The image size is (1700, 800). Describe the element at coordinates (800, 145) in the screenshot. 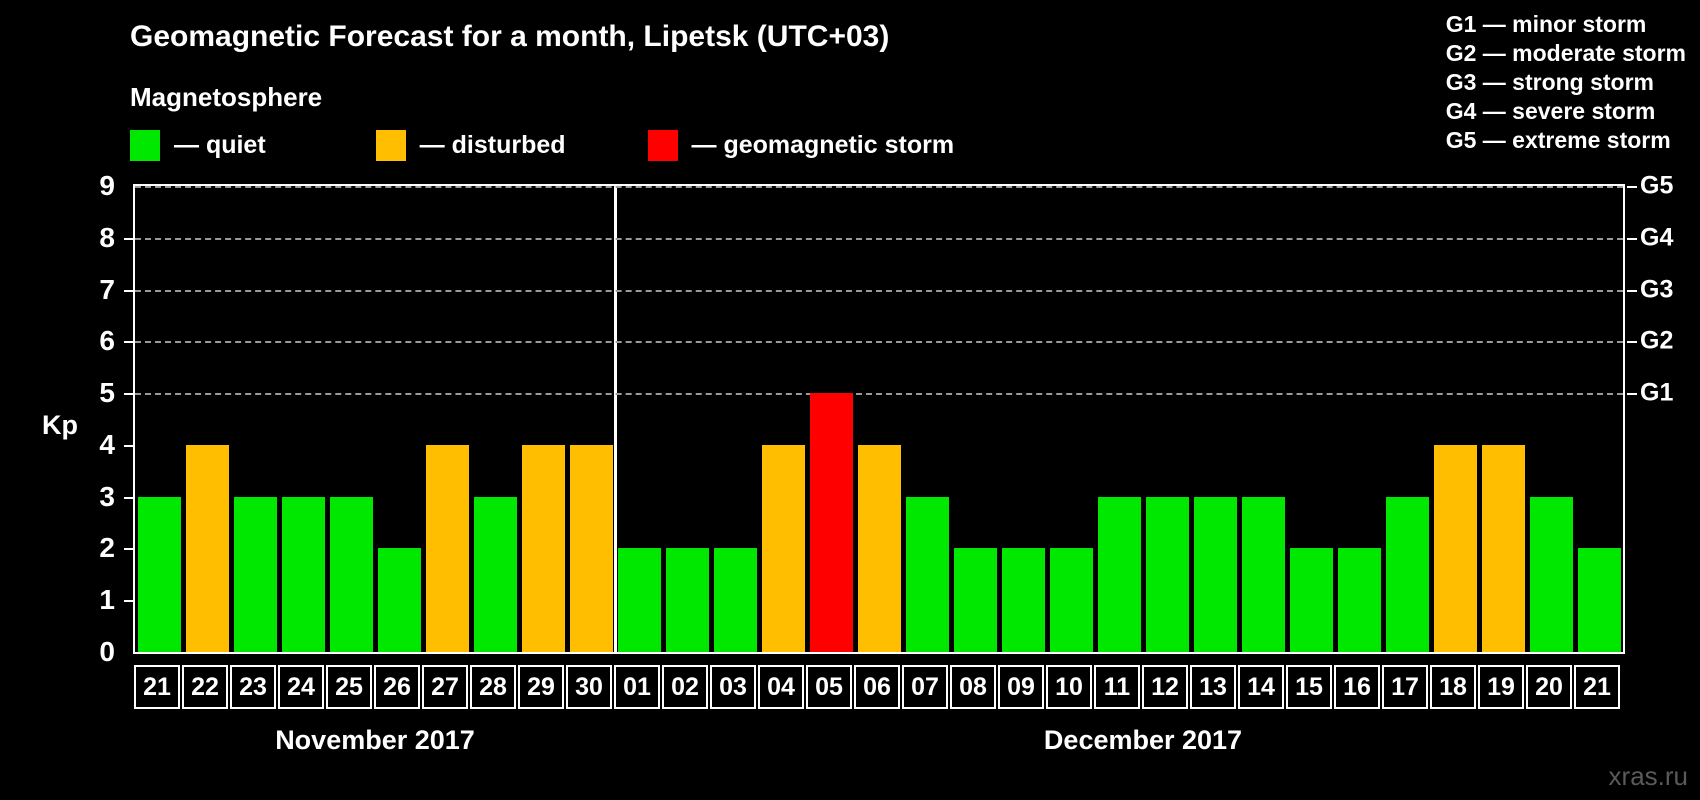

I see `legend-entry-storm: — geomagnetic storm` at that location.